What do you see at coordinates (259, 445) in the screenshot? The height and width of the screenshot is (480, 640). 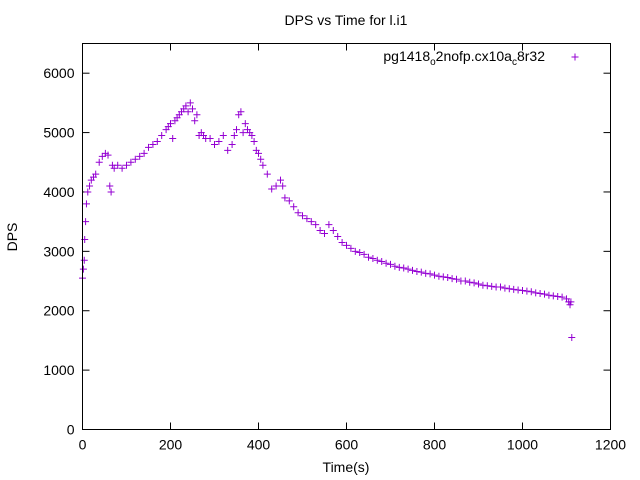 I see `x-tick-label: 400` at bounding box center [259, 445].